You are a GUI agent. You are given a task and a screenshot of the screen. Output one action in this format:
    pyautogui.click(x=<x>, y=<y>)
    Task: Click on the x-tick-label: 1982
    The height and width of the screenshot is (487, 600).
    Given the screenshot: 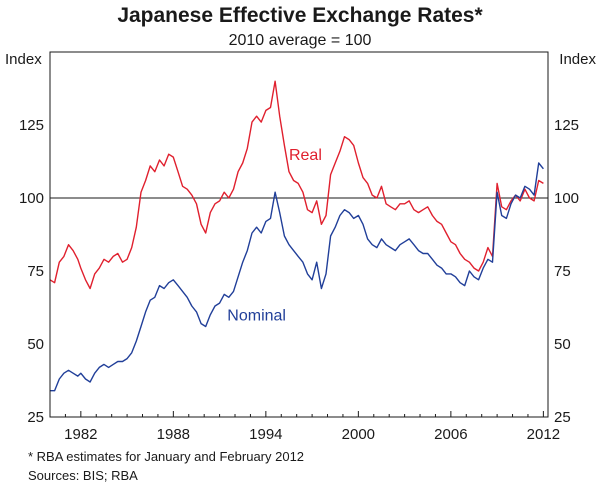 What is the action you would take?
    pyautogui.click(x=80, y=434)
    